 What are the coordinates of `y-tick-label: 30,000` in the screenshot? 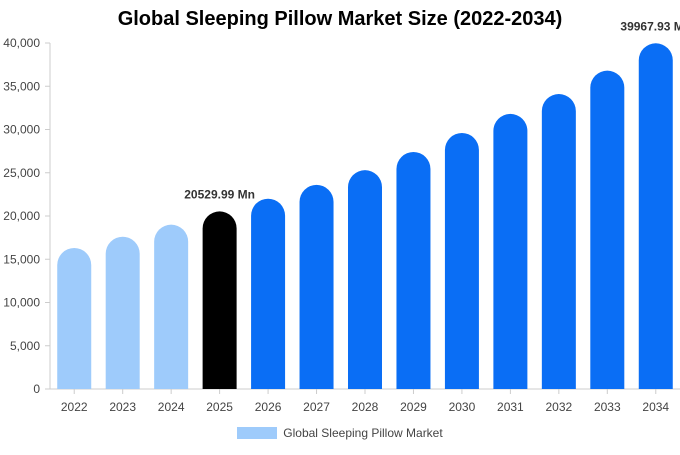 It's located at (21, 130).